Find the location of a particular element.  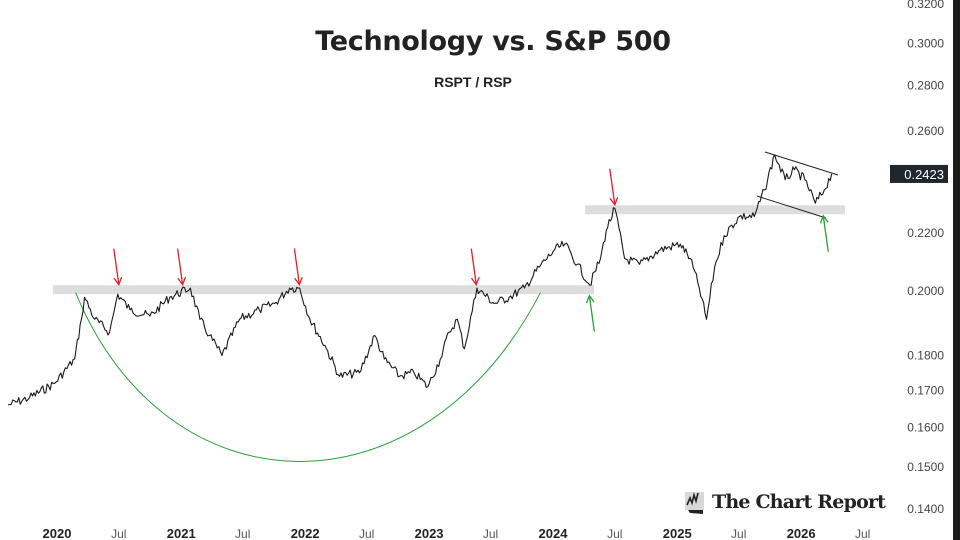

y-tick-label: 0.2600 is located at coordinates (925, 131).